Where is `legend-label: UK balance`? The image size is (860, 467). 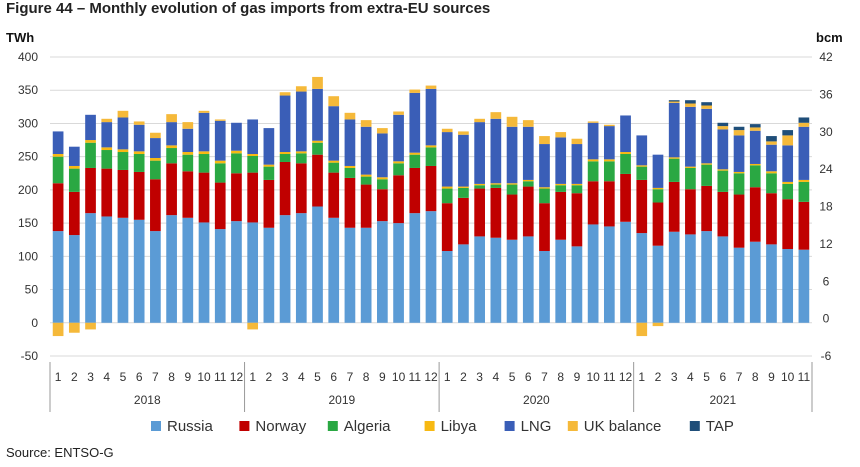
legend-label: UK balance is located at coordinates (623, 426).